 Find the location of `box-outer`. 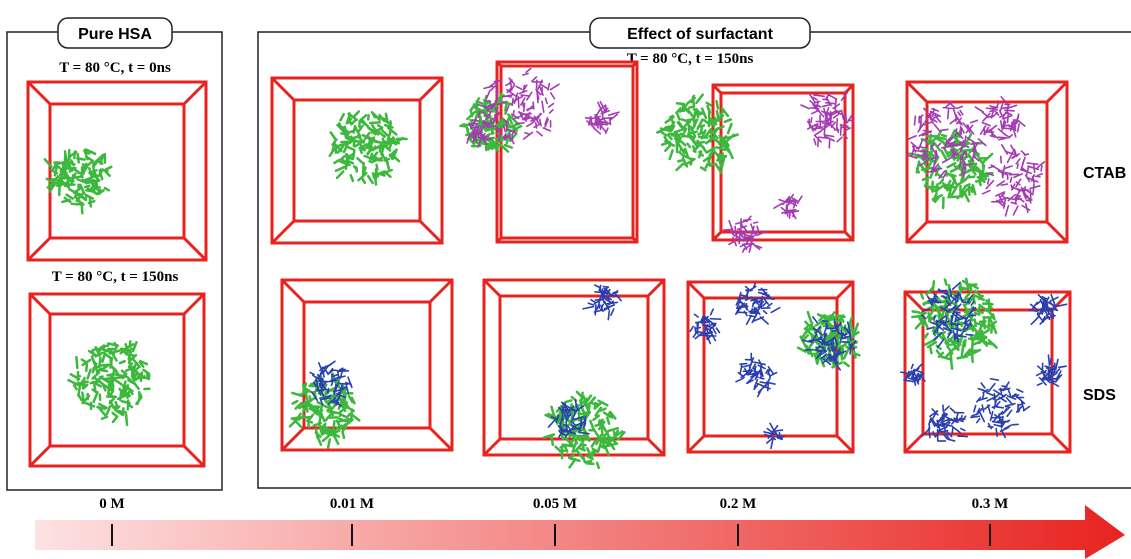

box-outer is located at coordinates (770, 367).